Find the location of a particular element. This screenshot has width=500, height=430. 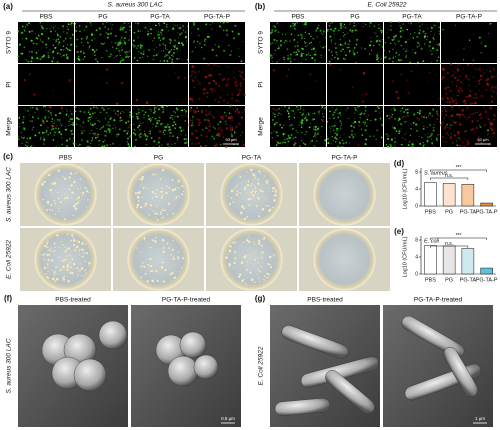

sig-label: n.s. is located at coordinates (449, 244).